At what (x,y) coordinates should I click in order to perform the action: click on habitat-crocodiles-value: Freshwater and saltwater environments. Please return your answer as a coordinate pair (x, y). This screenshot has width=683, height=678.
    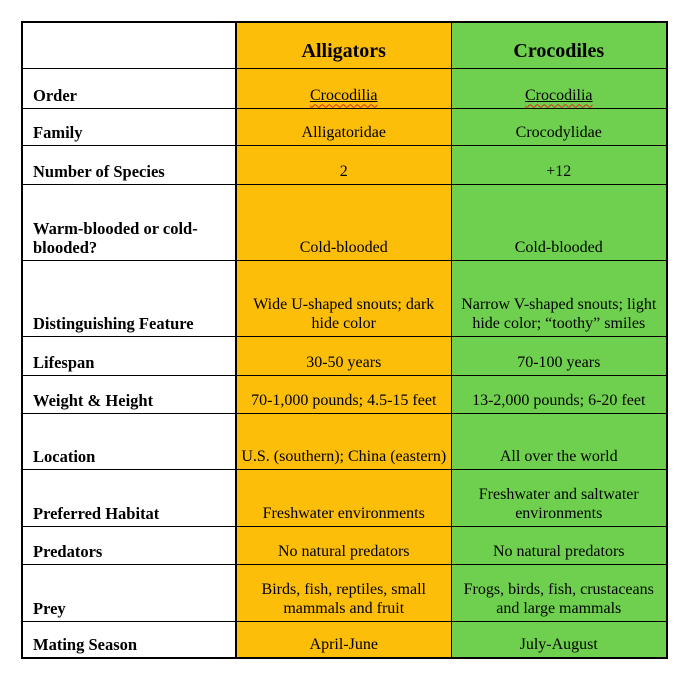
    Looking at the image, I should click on (559, 497).